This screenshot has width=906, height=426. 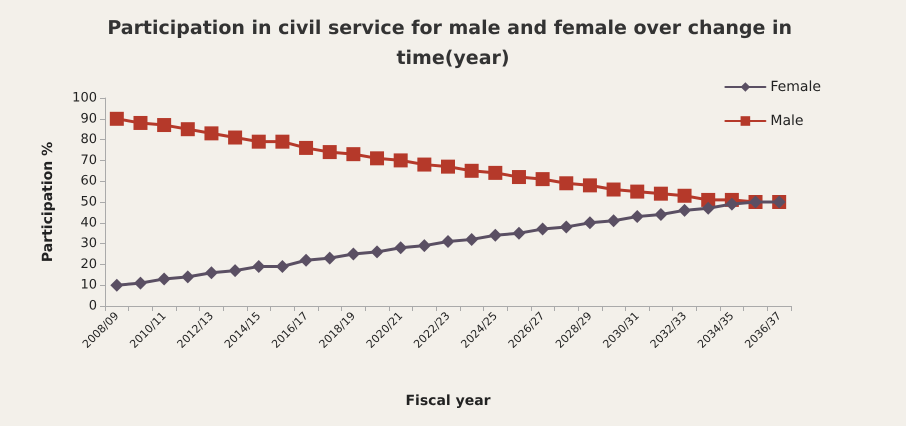 What do you see at coordinates (84, 98) in the screenshot?
I see `y-tick-label: 100` at bounding box center [84, 98].